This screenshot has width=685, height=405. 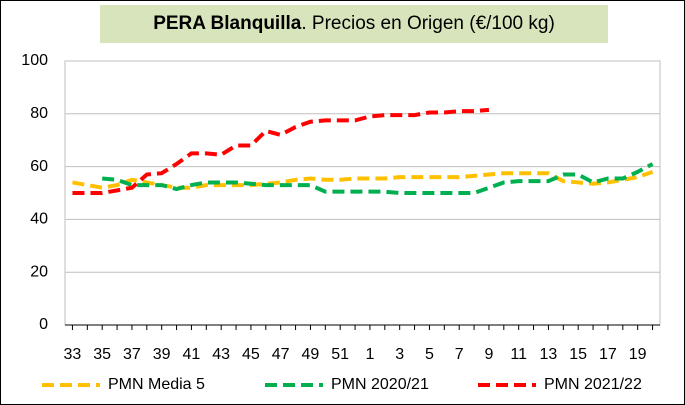 I want to click on title-bold: PERA Blanquilla, so click(x=227, y=23).